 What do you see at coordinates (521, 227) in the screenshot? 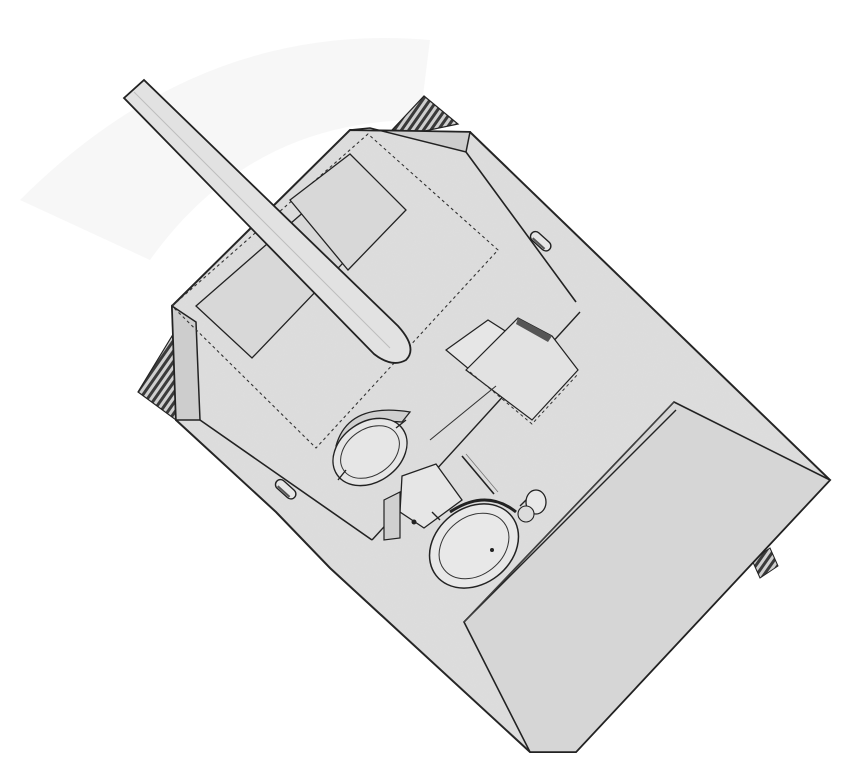
I see `superstructure-edge-top` at bounding box center [521, 227].